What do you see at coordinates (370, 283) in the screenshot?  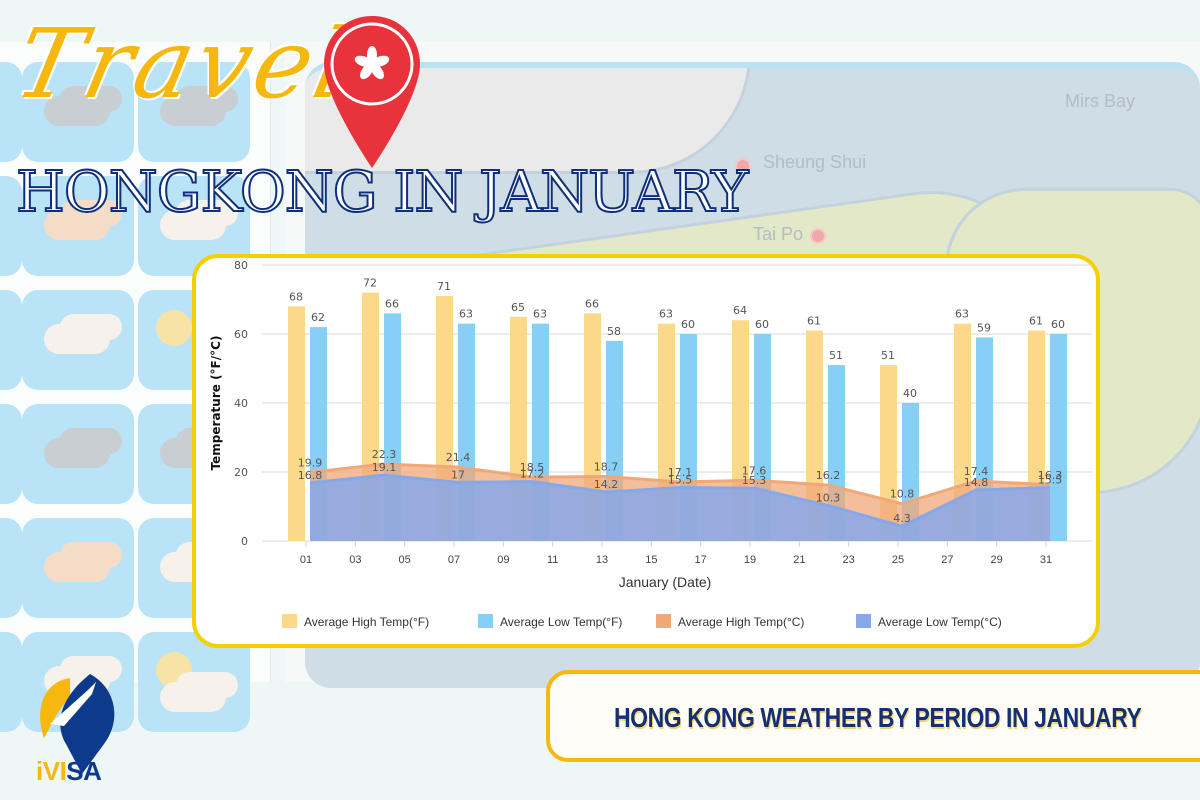 I see `data-label-high-f: 72` at bounding box center [370, 283].